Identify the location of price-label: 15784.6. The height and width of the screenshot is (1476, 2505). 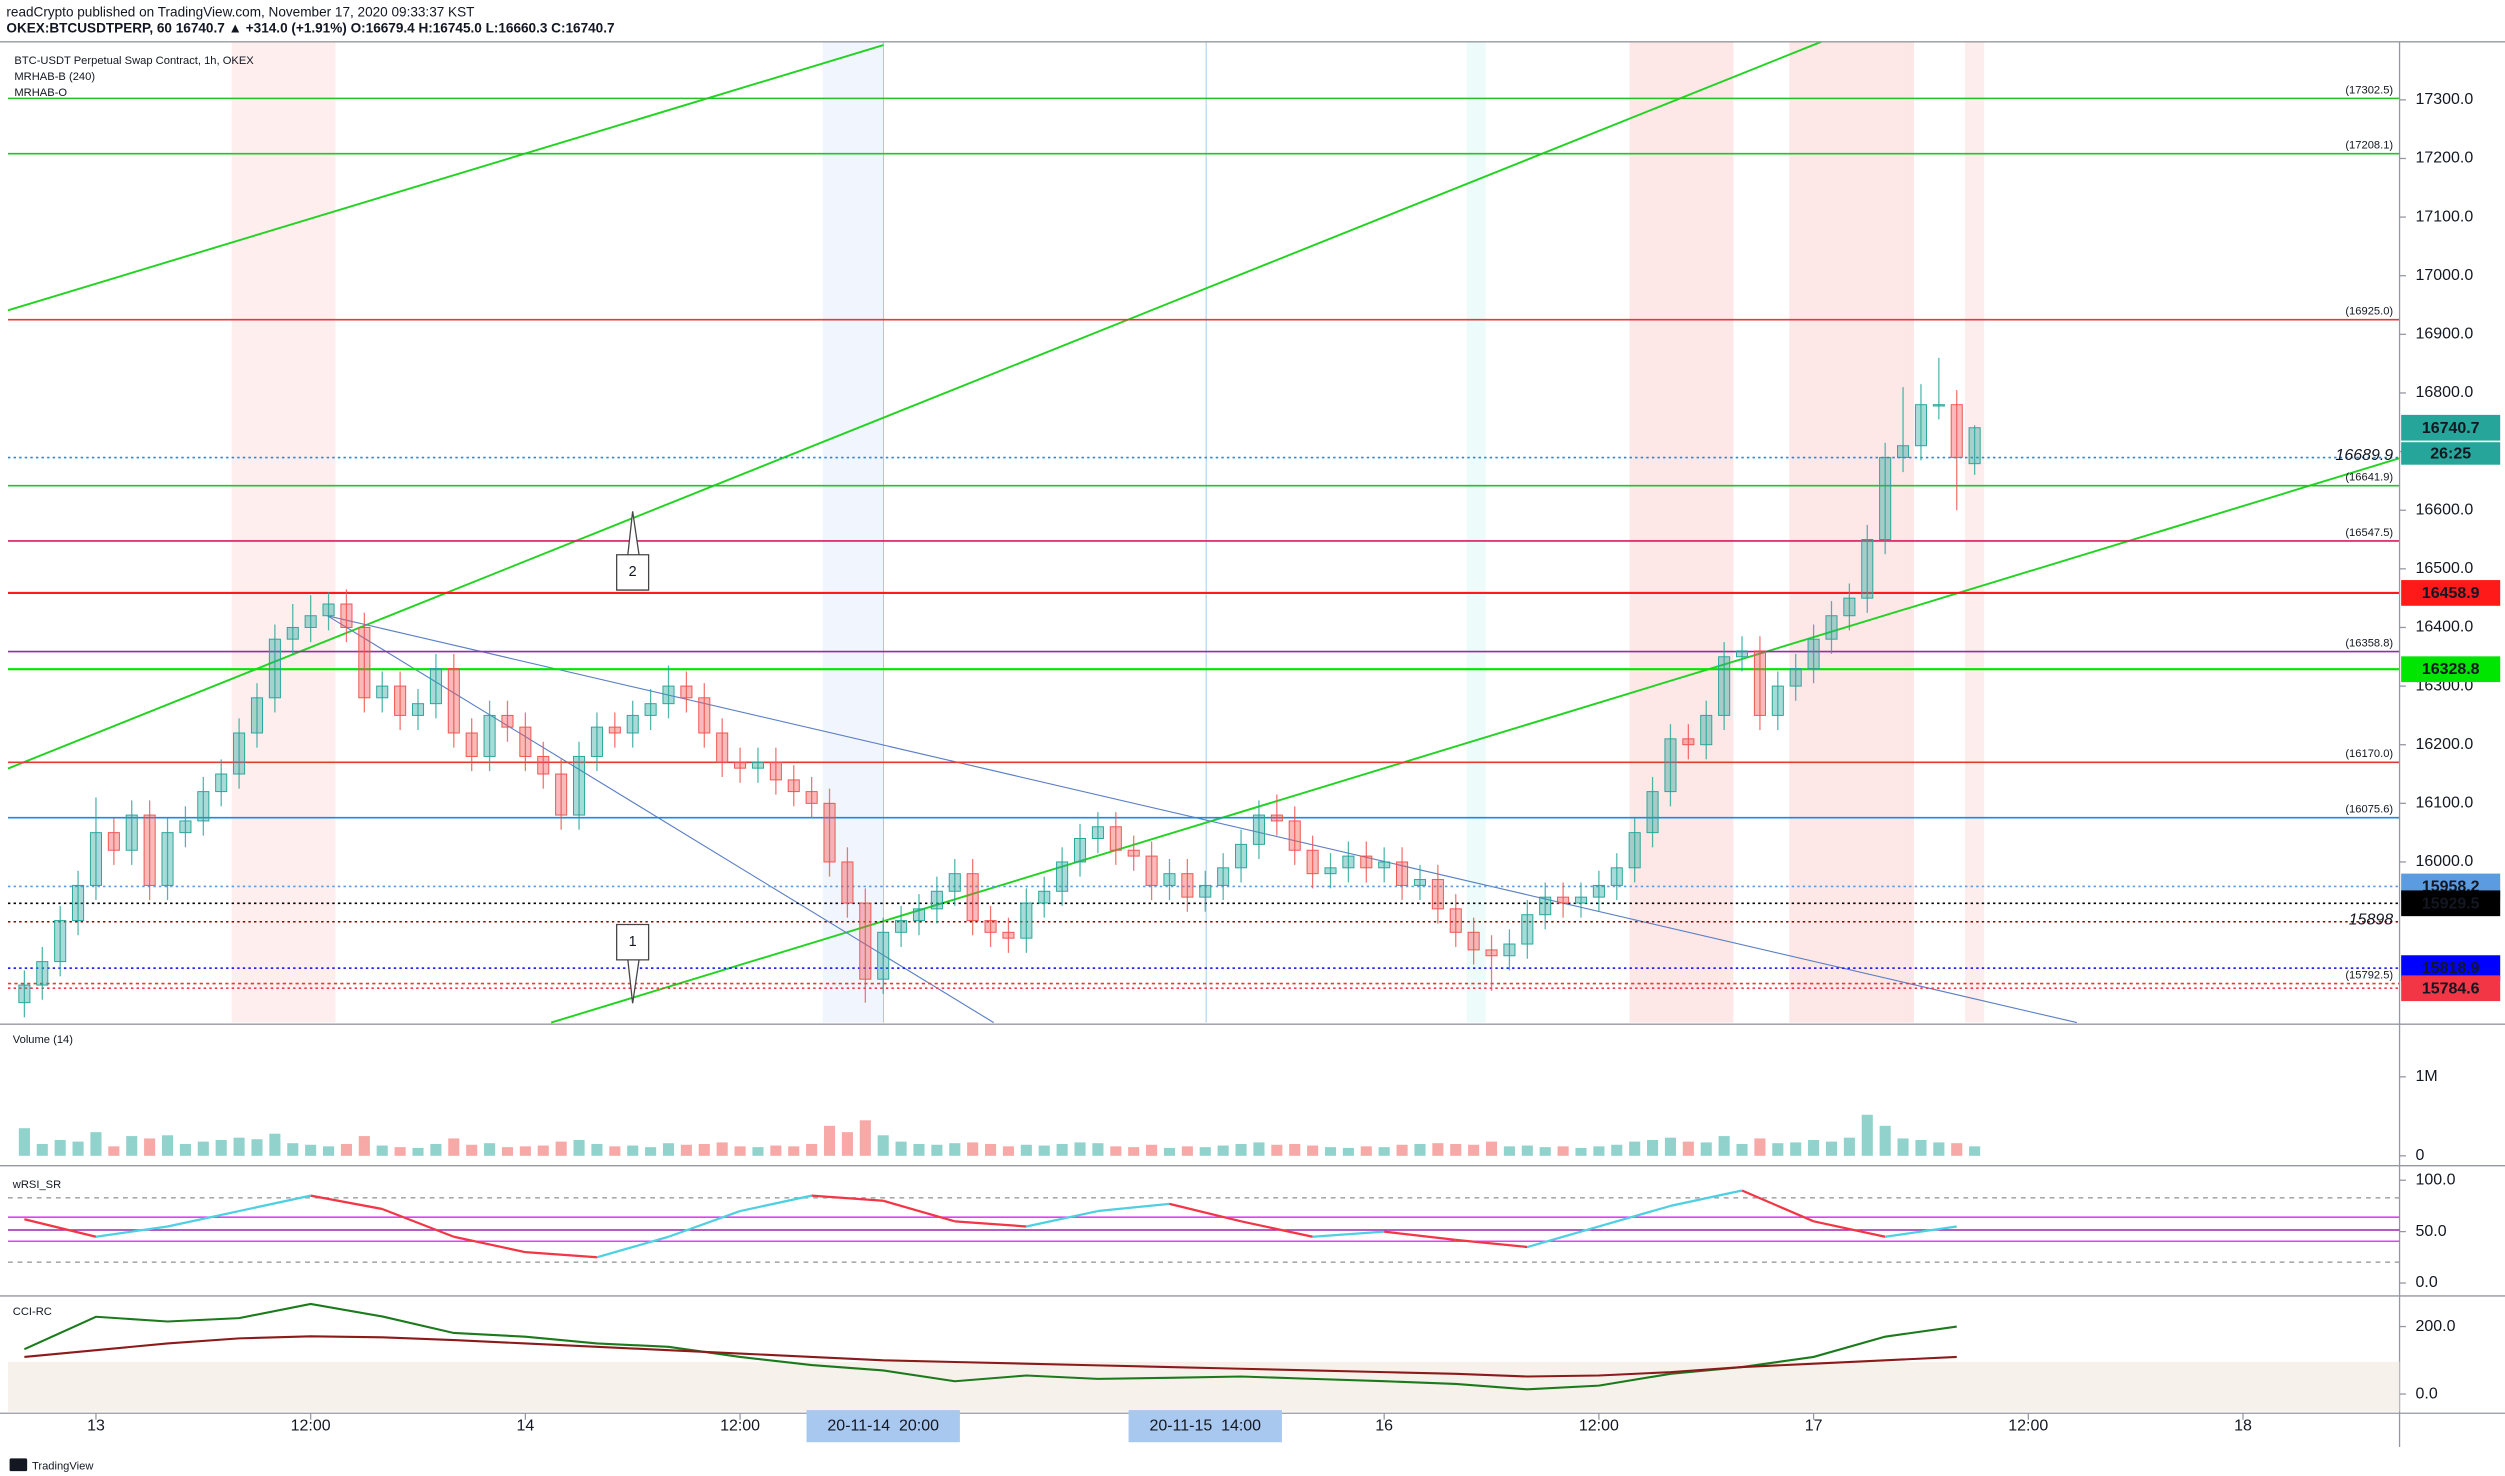
(2451, 988).